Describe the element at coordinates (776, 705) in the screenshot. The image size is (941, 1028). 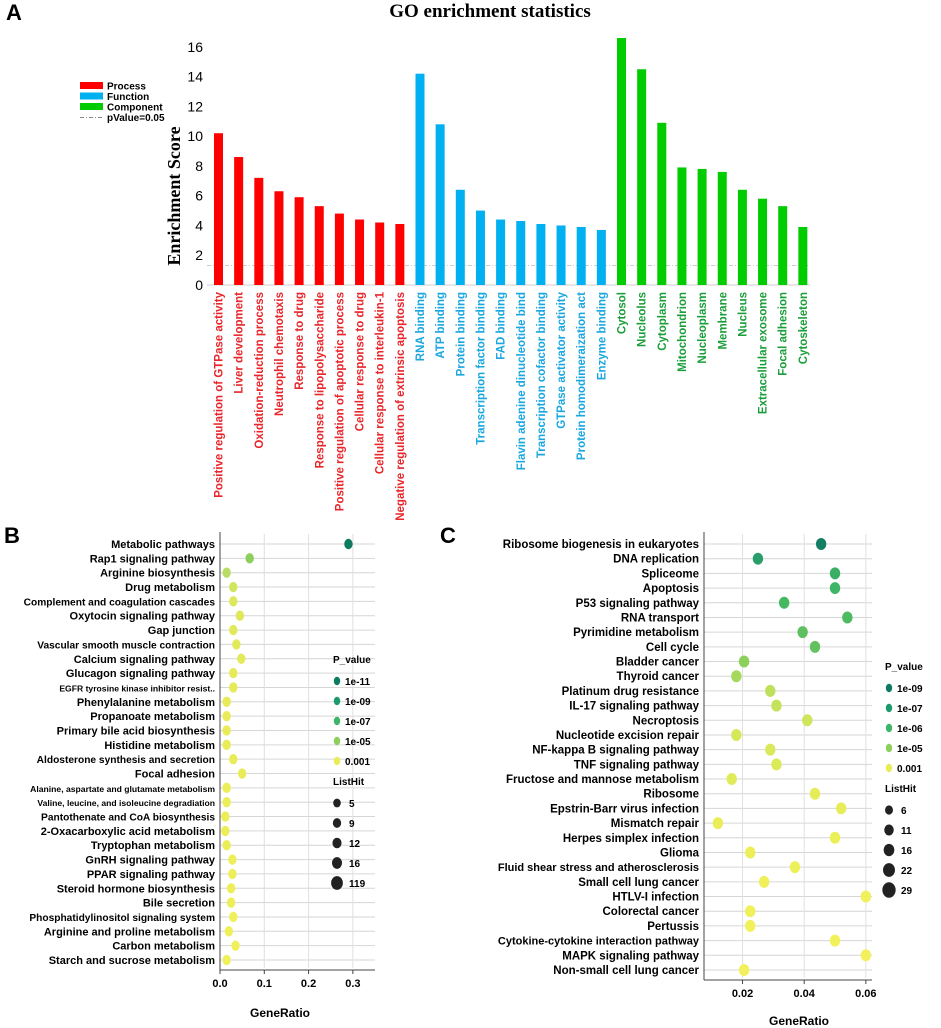
I see `dot-il-17-signaling-pathway` at that location.